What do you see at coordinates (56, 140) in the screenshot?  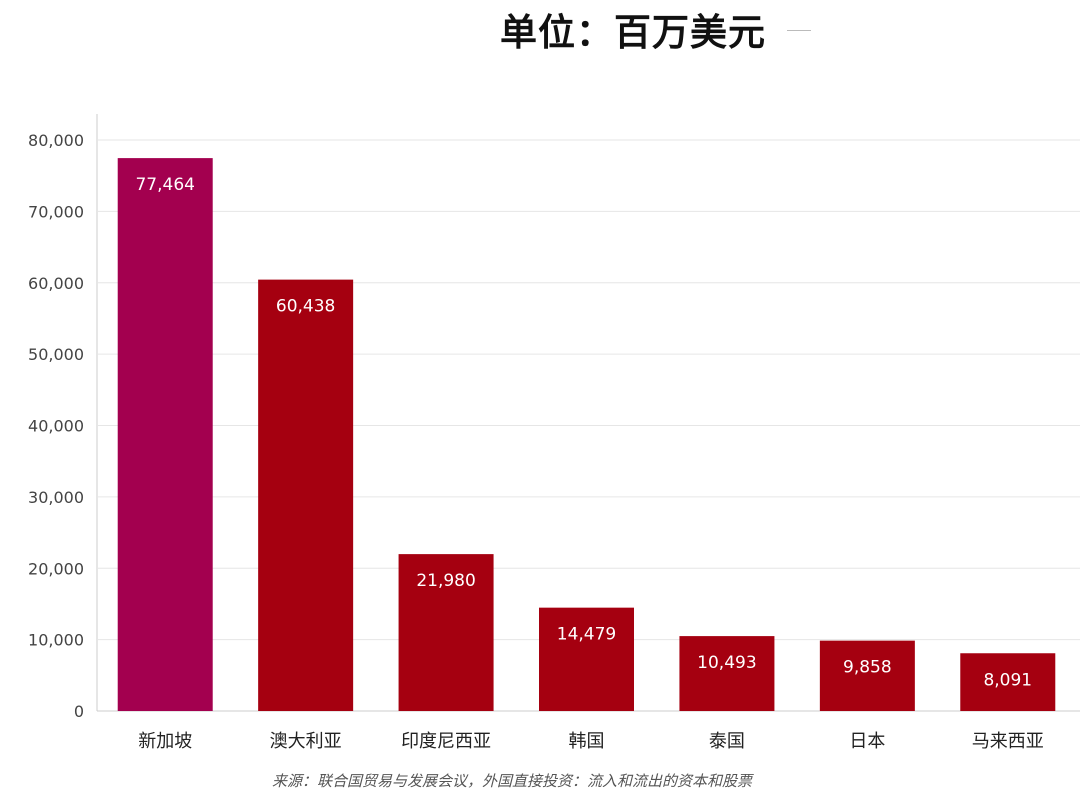 I see `y-tick-label: 80,000` at bounding box center [56, 140].